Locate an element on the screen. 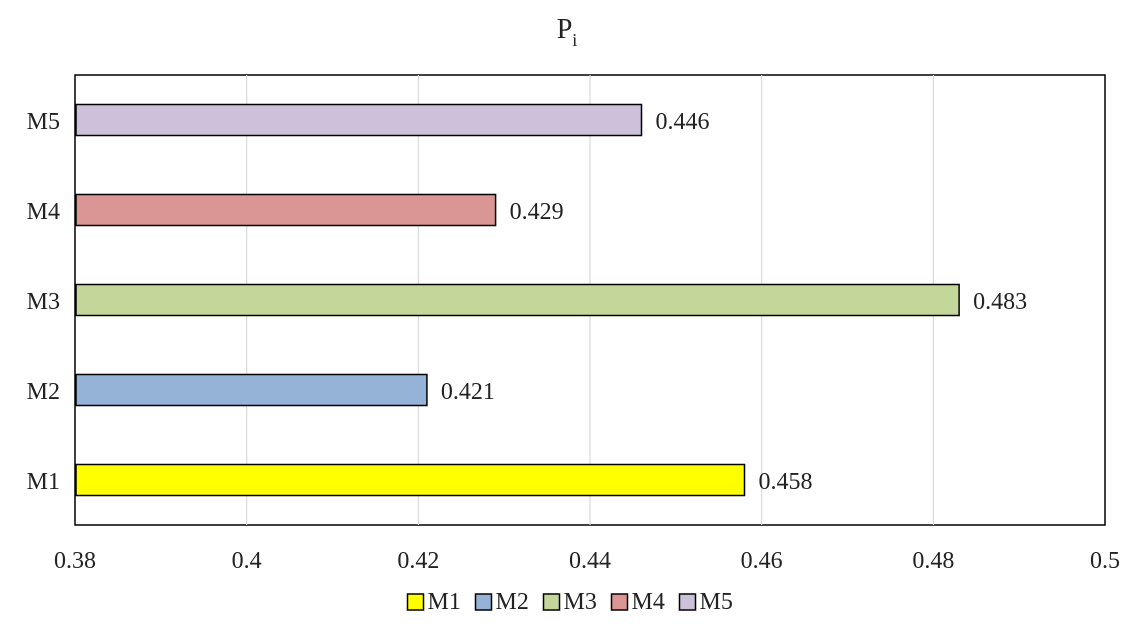 The width and height of the screenshot is (1135, 628). x-tick-label: 0.44 is located at coordinates (590, 561).